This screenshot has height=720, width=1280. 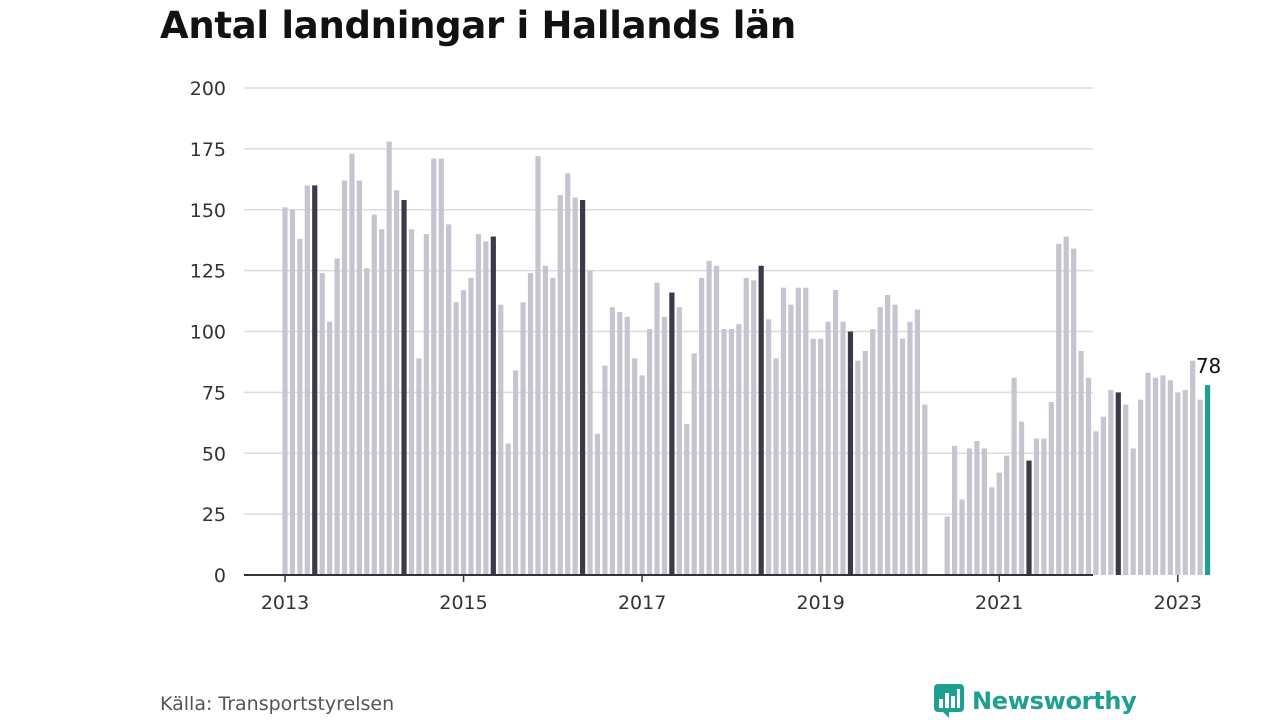 What do you see at coordinates (214, 454) in the screenshot?
I see `y-tick-label: 50` at bounding box center [214, 454].